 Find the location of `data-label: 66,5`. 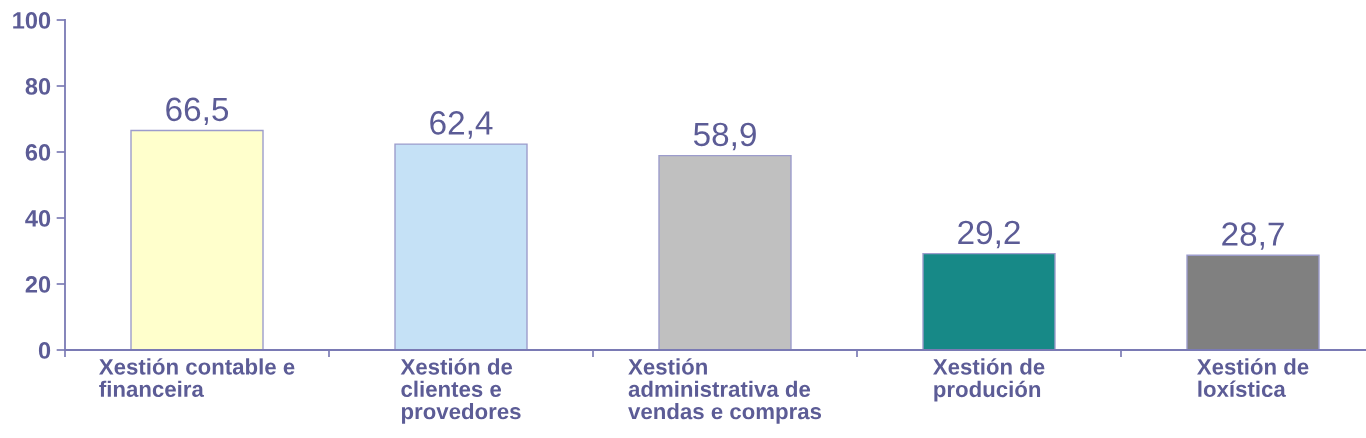

data-label: 66,5 is located at coordinates (197, 111).